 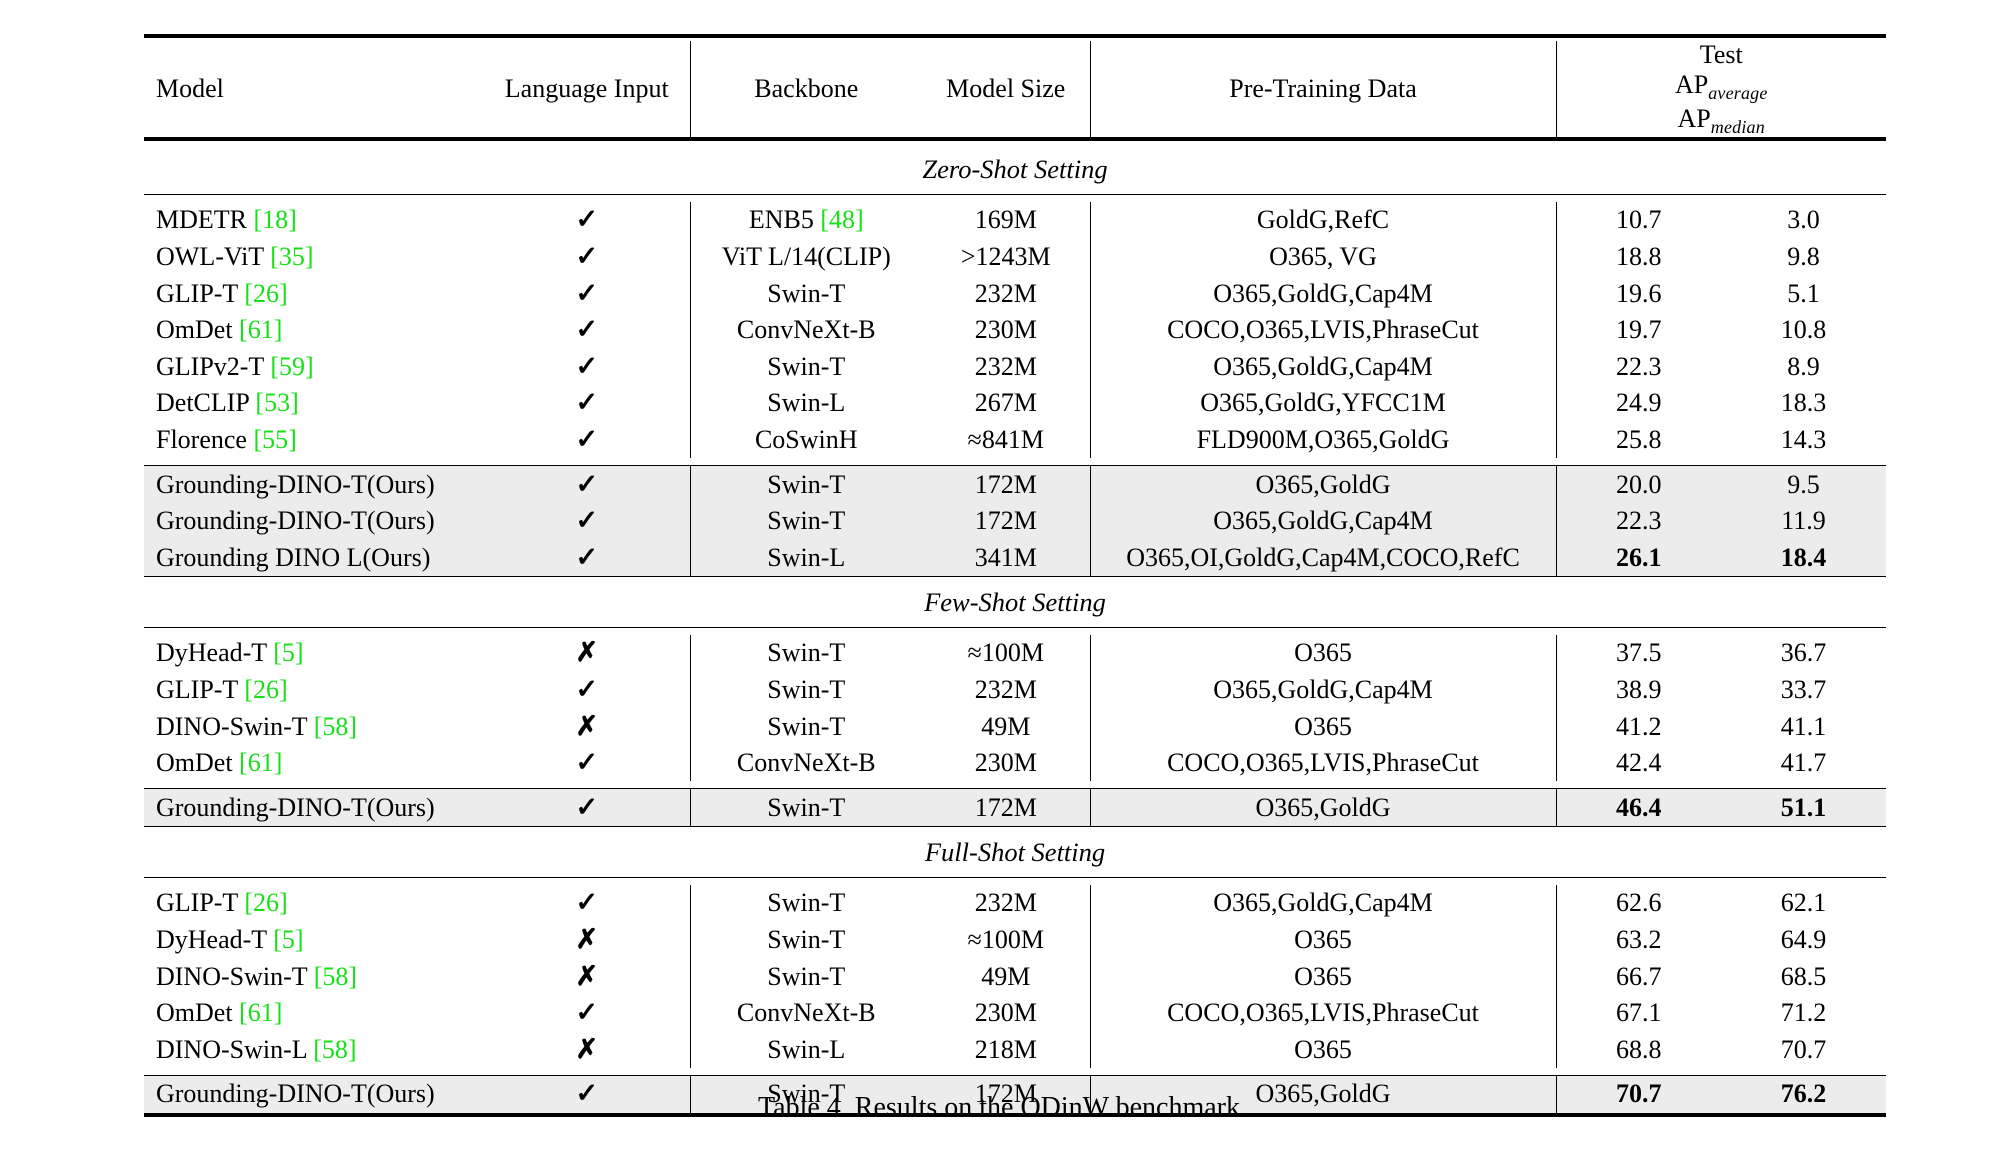 I want to click on citation-ref: [59], so click(x=292, y=366).